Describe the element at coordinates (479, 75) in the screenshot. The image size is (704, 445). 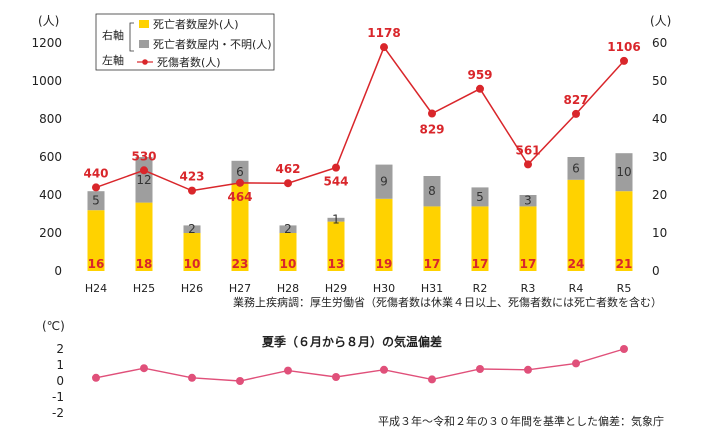
I see `casualties-label: 959` at that location.